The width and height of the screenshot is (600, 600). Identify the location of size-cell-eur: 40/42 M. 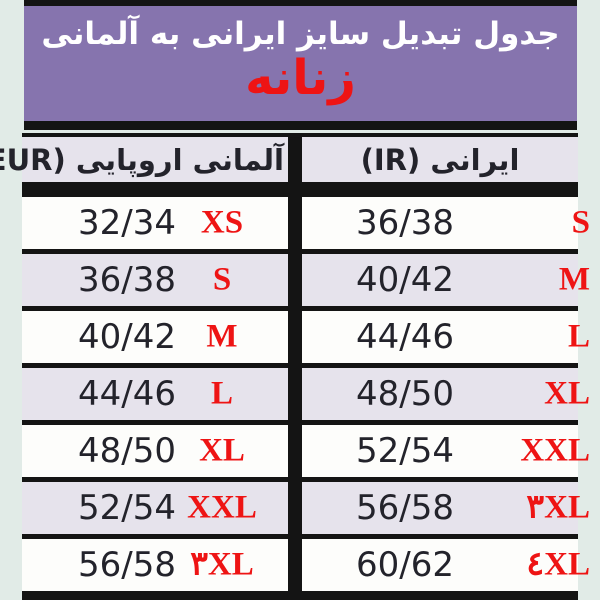
(155, 337).